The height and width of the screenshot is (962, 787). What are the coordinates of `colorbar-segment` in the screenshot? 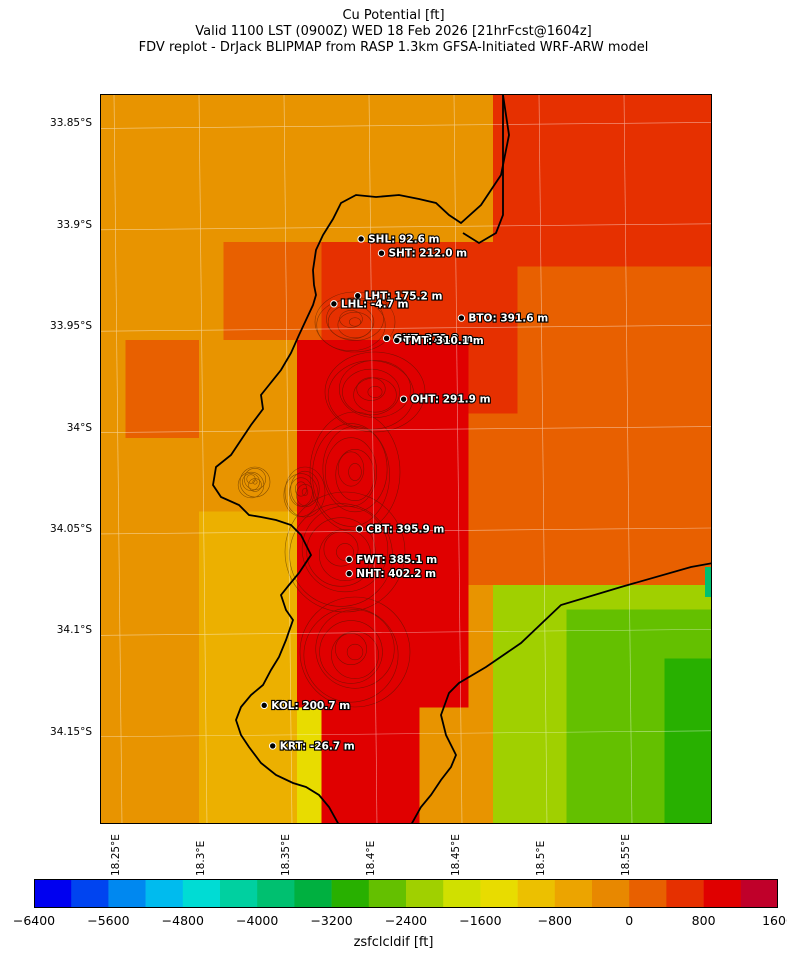 It's located at (387, 893).